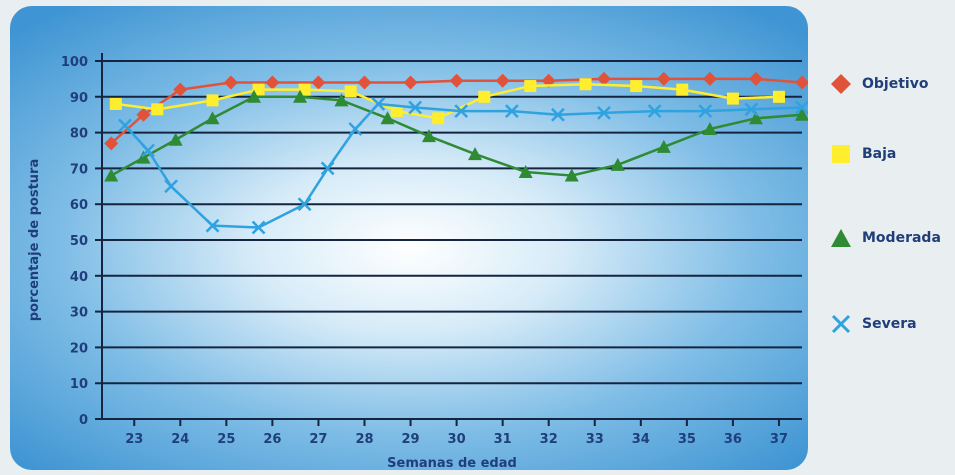 The height and width of the screenshot is (475, 955). What do you see at coordinates (411, 439) in the screenshot?
I see `x-tick-label-29: 29` at bounding box center [411, 439].